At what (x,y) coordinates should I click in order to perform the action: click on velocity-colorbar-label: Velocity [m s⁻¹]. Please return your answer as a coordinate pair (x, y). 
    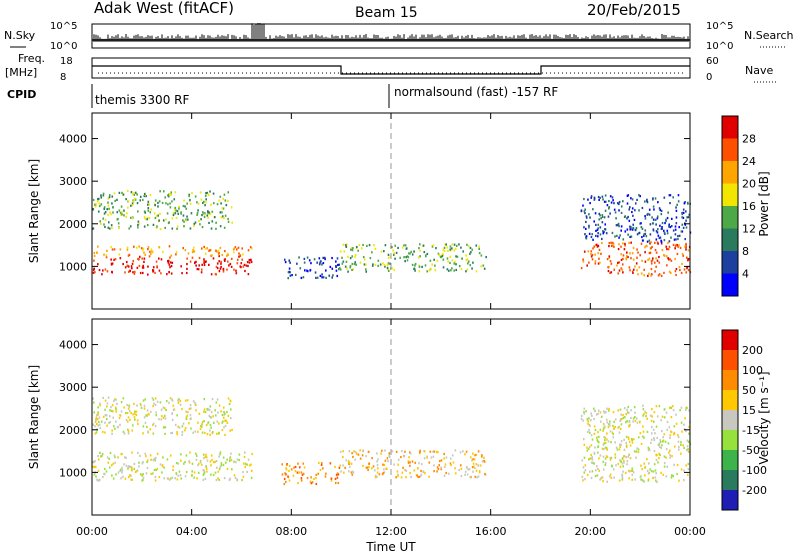
    Looking at the image, I should click on (764, 417).